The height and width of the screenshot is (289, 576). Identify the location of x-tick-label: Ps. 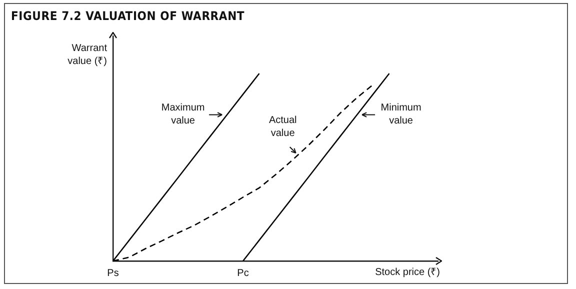
(113, 273).